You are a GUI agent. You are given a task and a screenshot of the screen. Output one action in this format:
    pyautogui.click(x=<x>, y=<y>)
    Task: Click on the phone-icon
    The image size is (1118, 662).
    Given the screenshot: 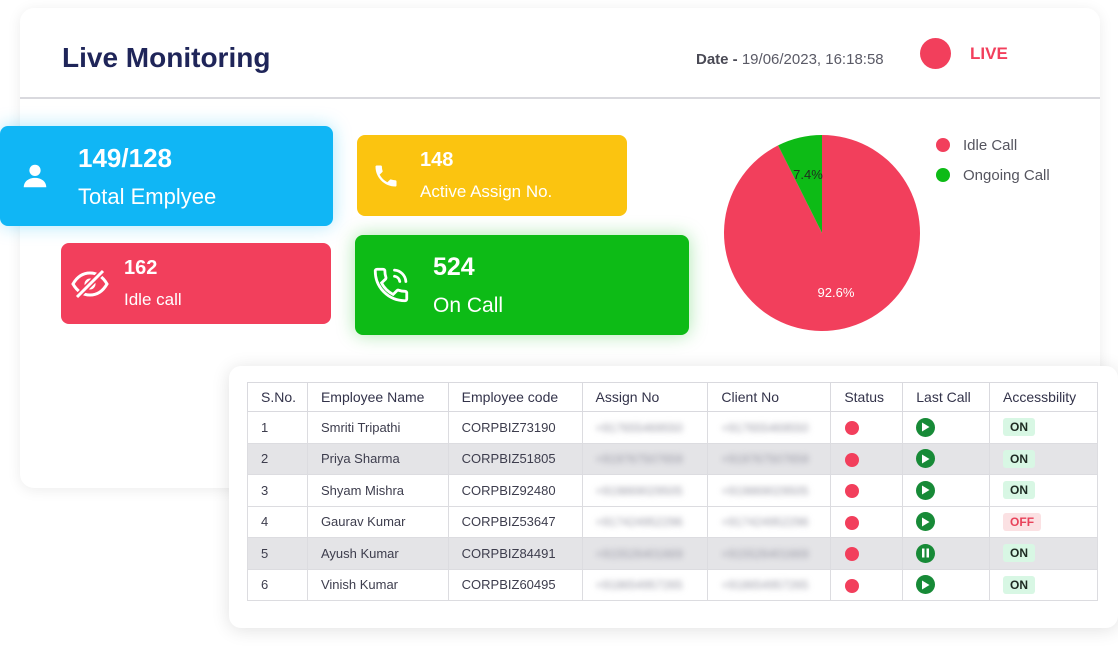 What is the action you would take?
    pyautogui.click(x=386, y=175)
    